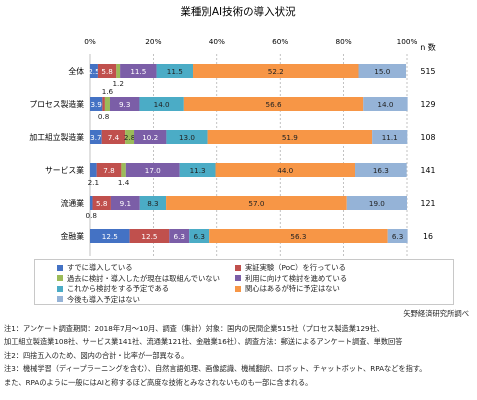 Image resolution: width=477 pixels, height=400 pixels. I want to click on x-tick-label: 80%, so click(343, 41).